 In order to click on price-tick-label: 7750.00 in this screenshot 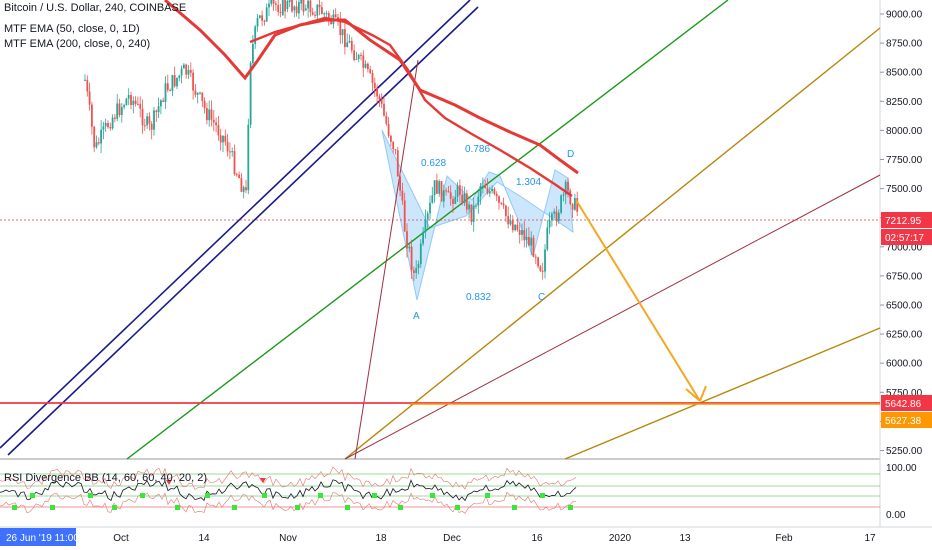, I will do `click(904, 160)`.